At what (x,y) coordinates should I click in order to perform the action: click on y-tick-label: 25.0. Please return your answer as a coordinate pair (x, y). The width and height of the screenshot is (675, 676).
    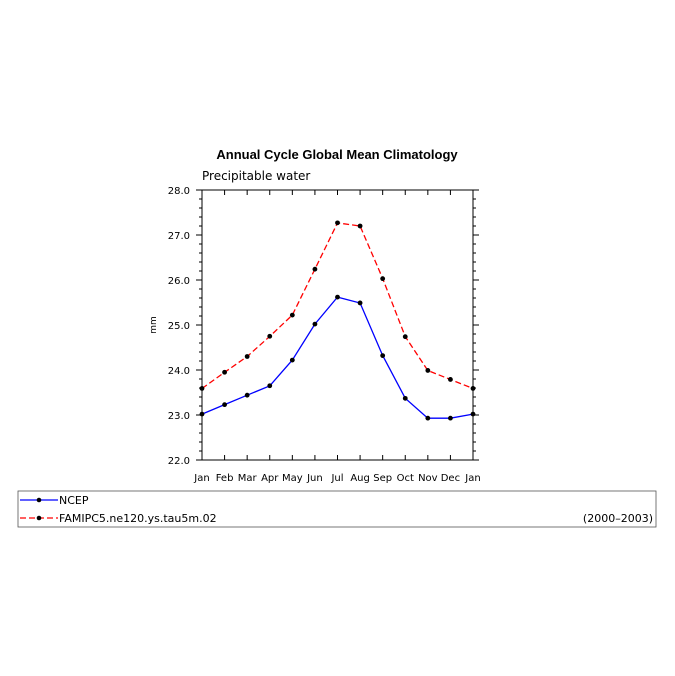
    Looking at the image, I should click on (179, 326).